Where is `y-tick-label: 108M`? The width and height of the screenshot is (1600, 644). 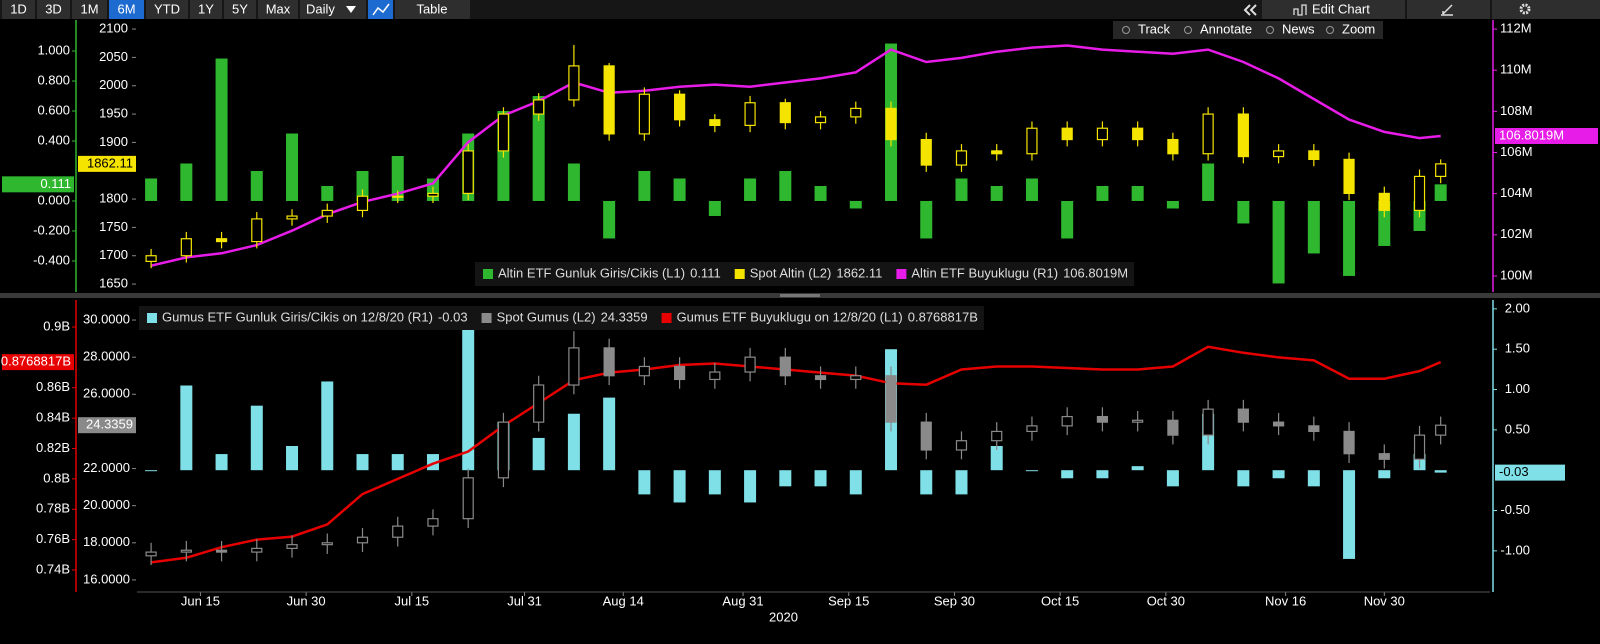 y-tick-label: 108M is located at coordinates (1516, 110).